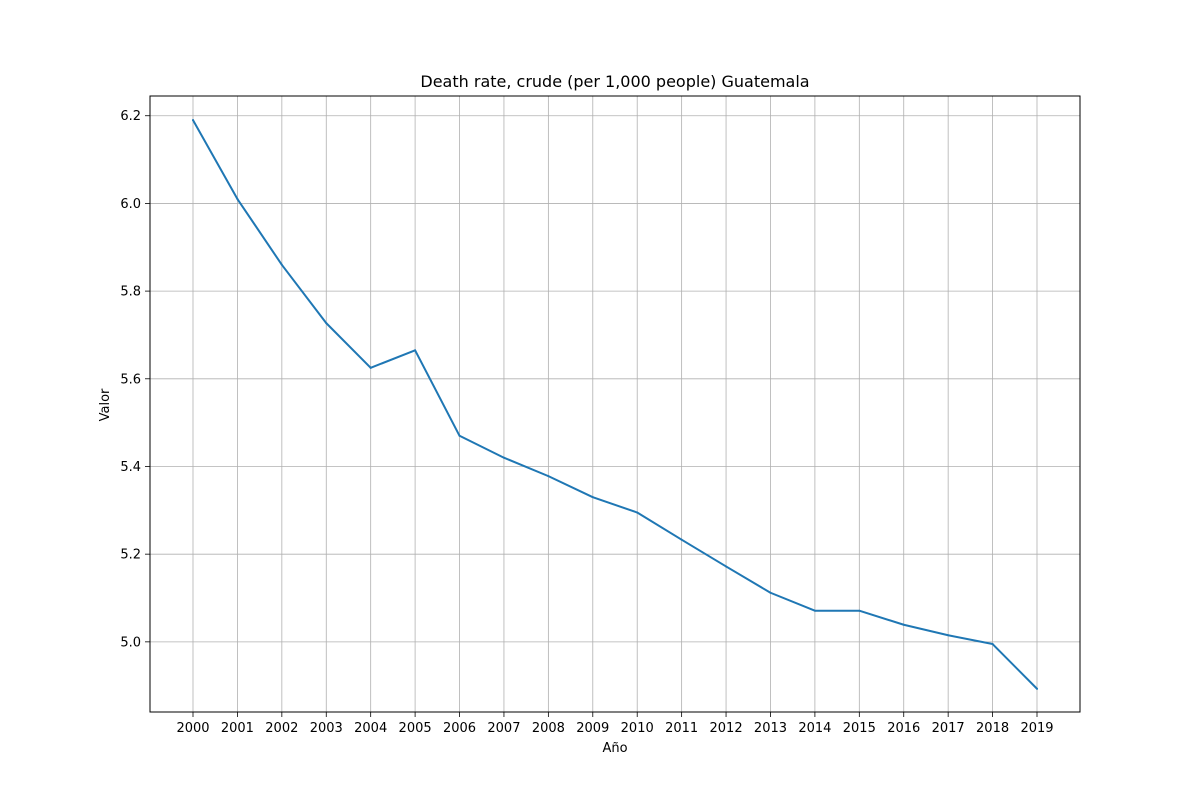 The height and width of the screenshot is (800, 1200). What do you see at coordinates (192, 728) in the screenshot?
I see `x-tick-label: 2000` at bounding box center [192, 728].